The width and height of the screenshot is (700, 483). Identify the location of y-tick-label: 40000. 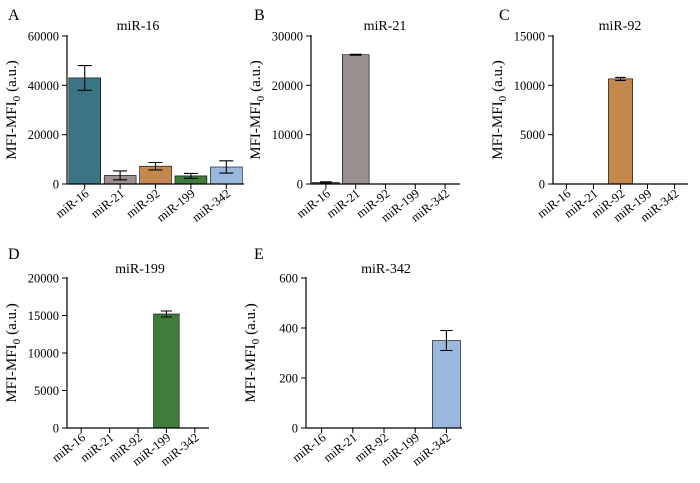
(43, 86).